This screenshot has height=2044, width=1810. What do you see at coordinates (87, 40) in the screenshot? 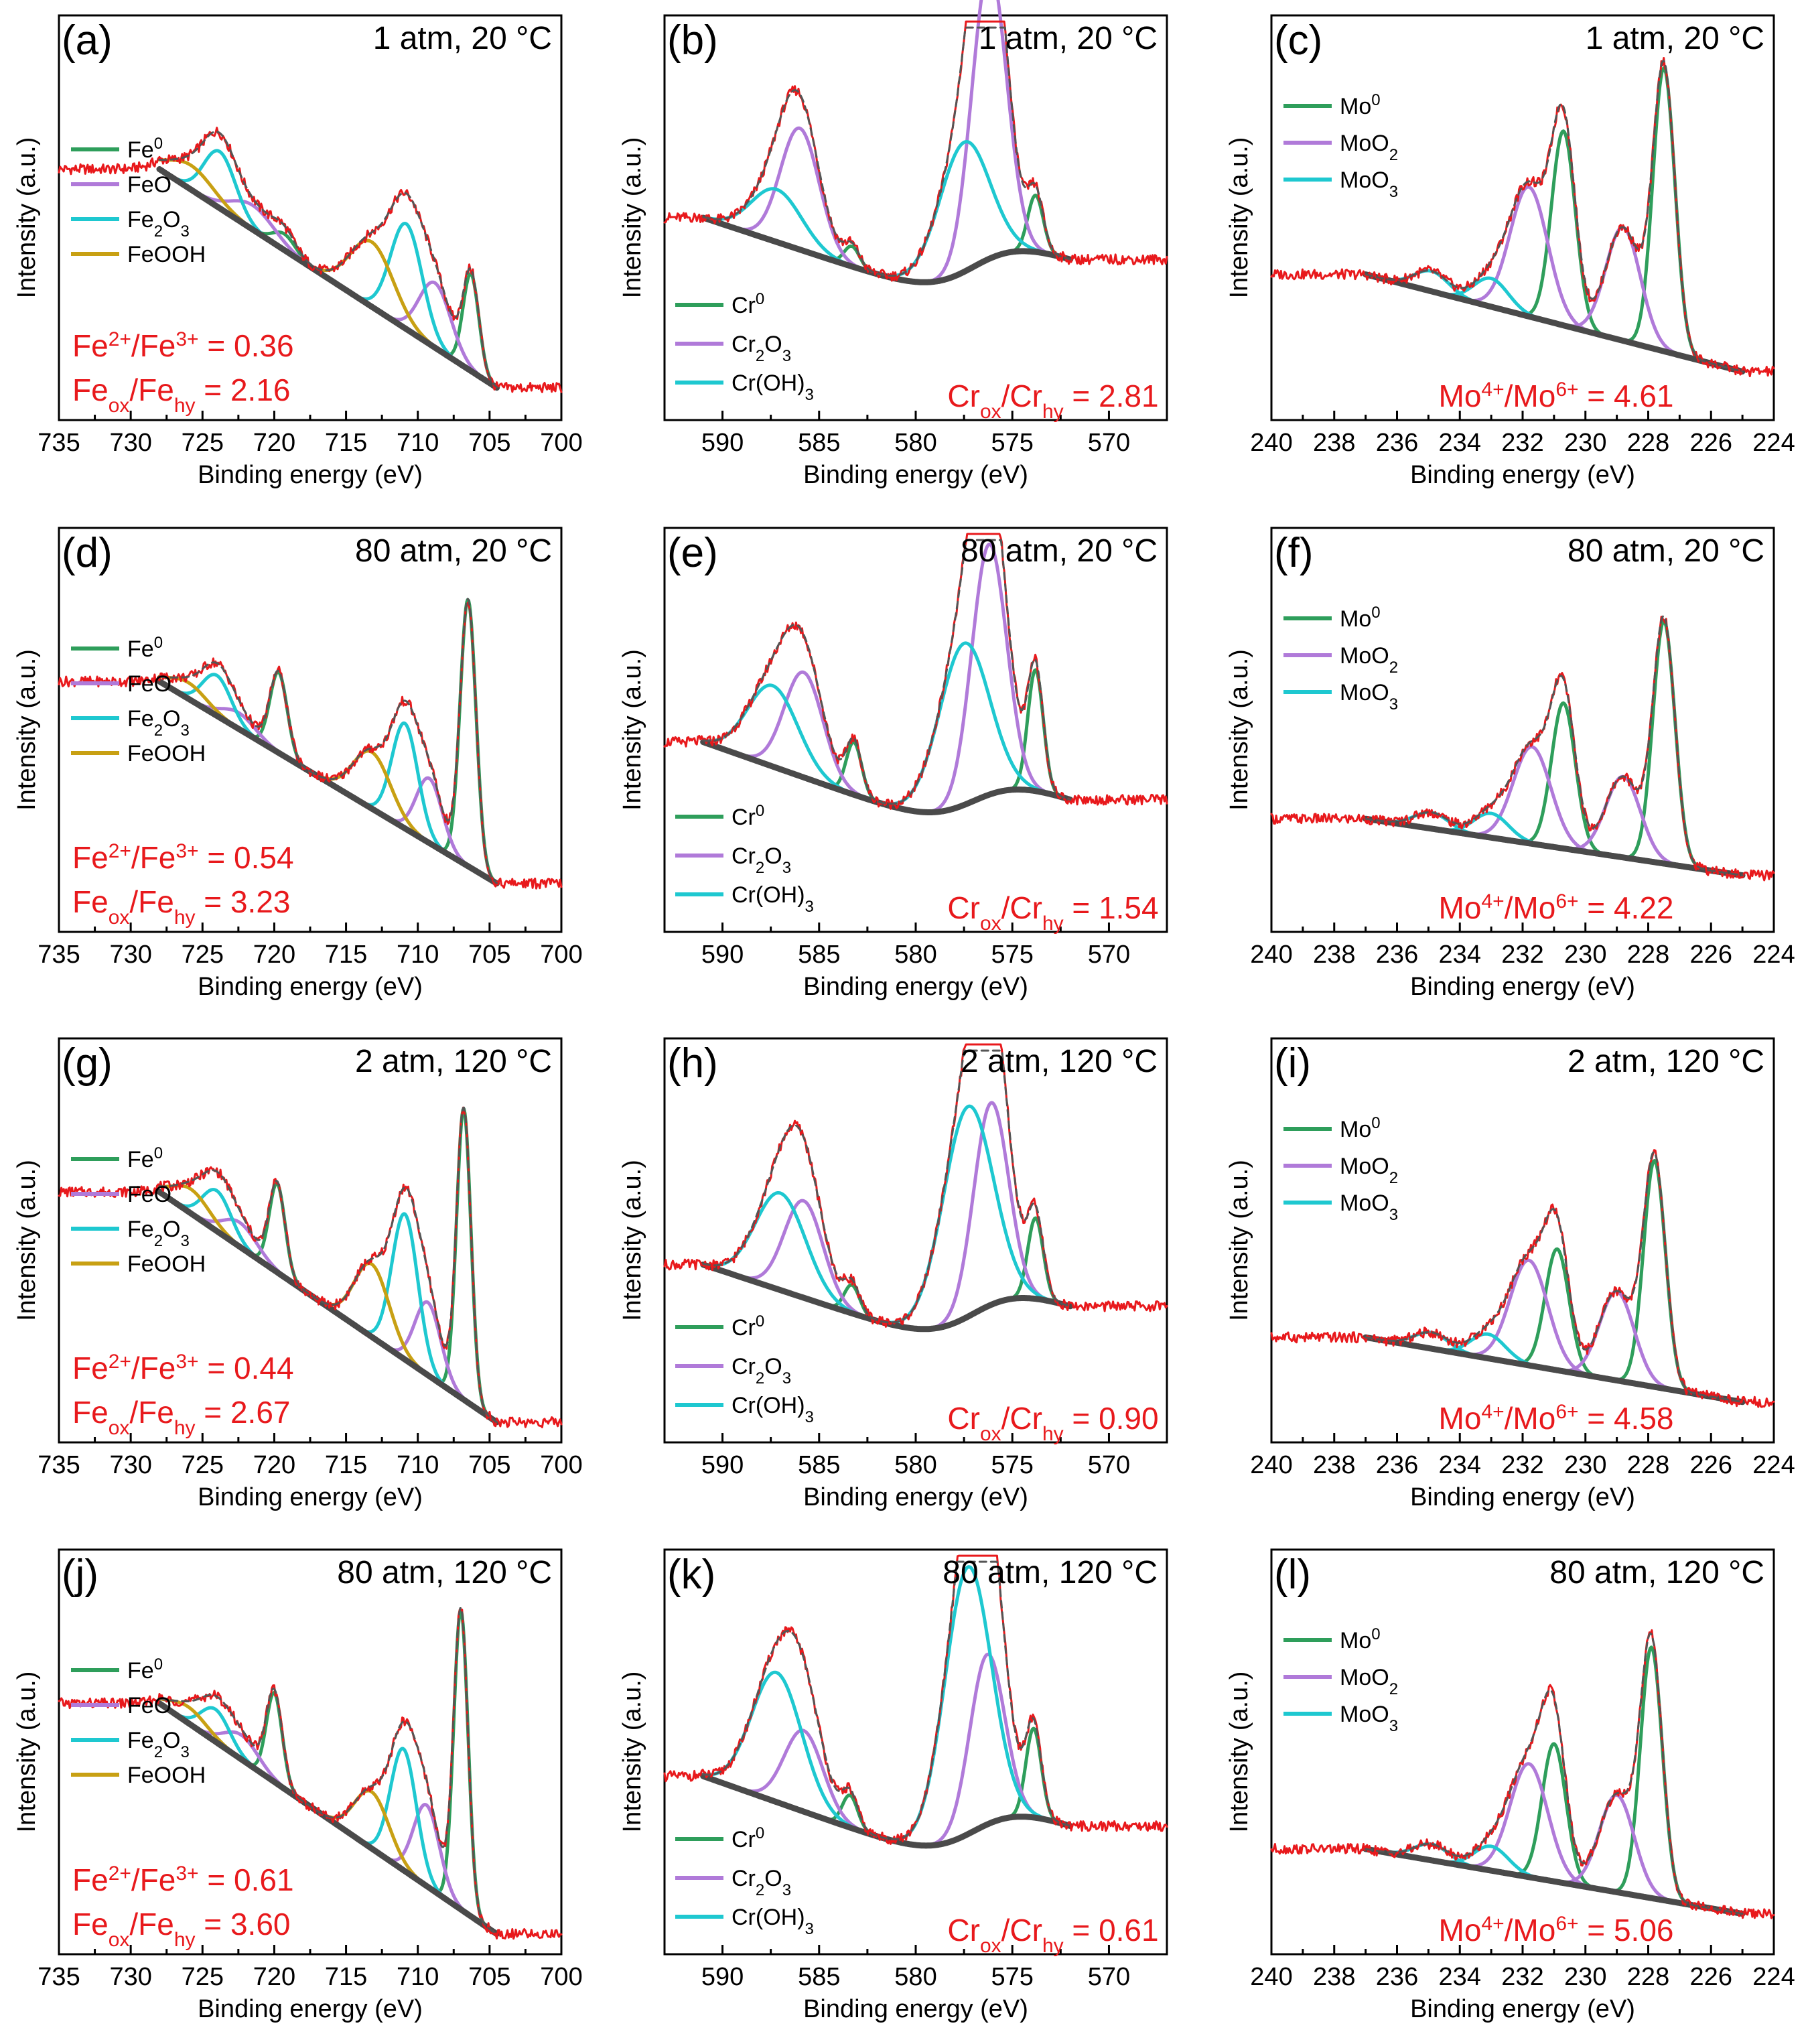
I see `panel-letter: (a)` at bounding box center [87, 40].